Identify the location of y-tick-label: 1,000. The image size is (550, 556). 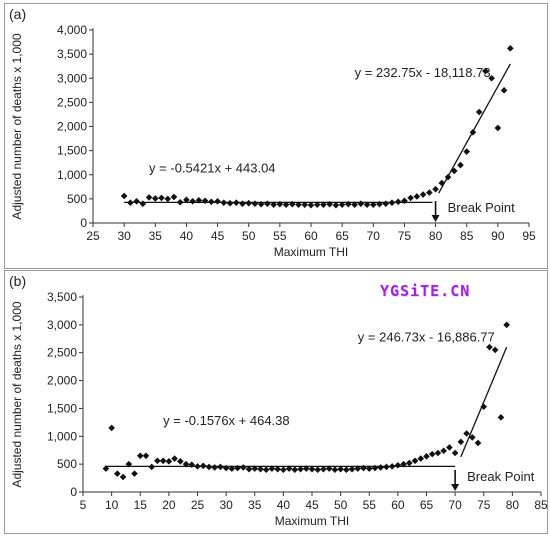
(62, 436).